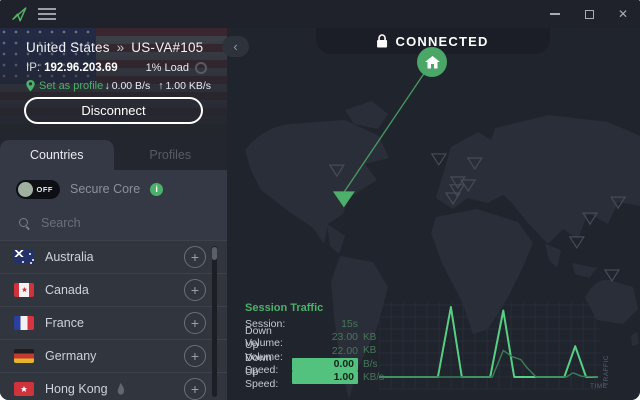 The image size is (640, 400). Describe the element at coordinates (214, 253) in the screenshot. I see `scrollbar-thumb` at that location.